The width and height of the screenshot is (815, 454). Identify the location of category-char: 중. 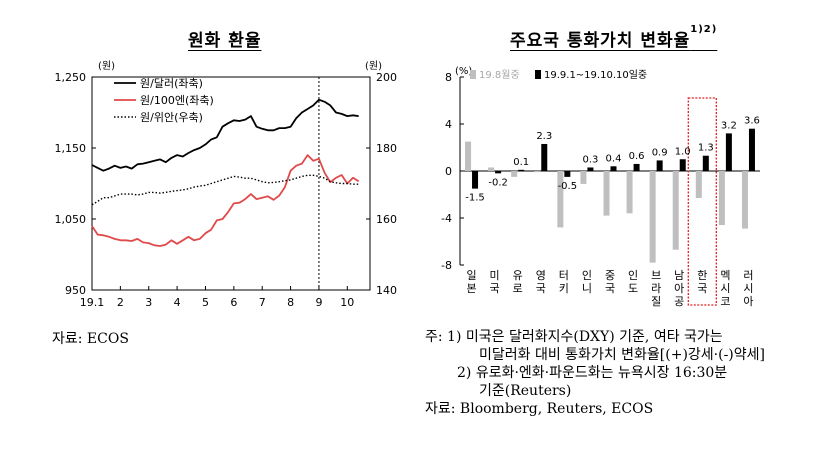
(610, 275).